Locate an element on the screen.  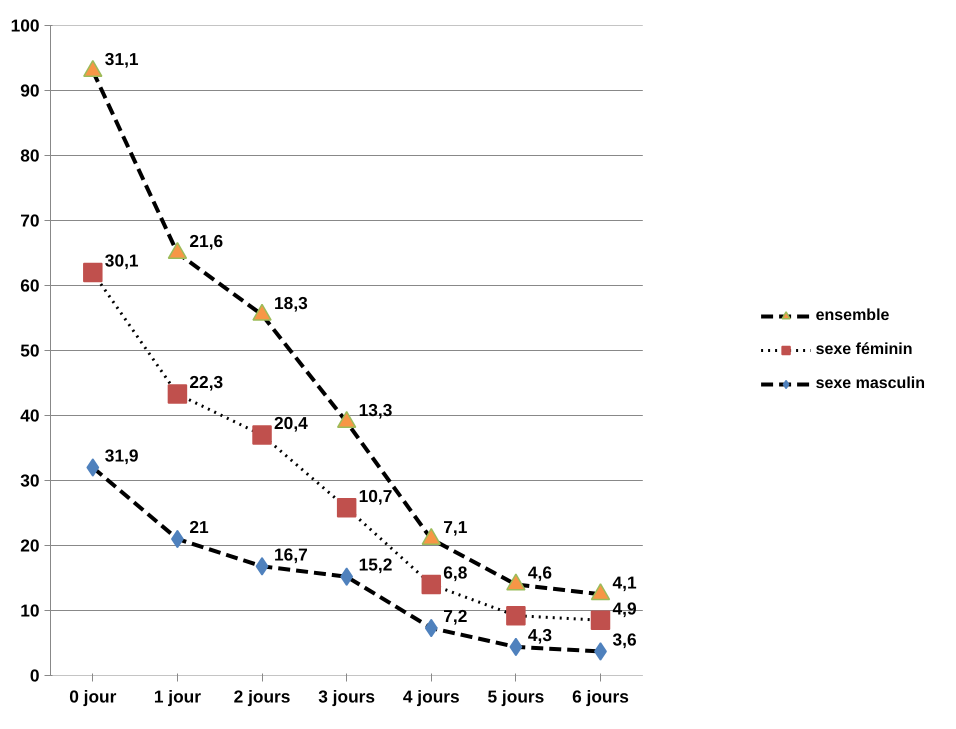
y-tick-label: 80 is located at coordinates (30, 156).